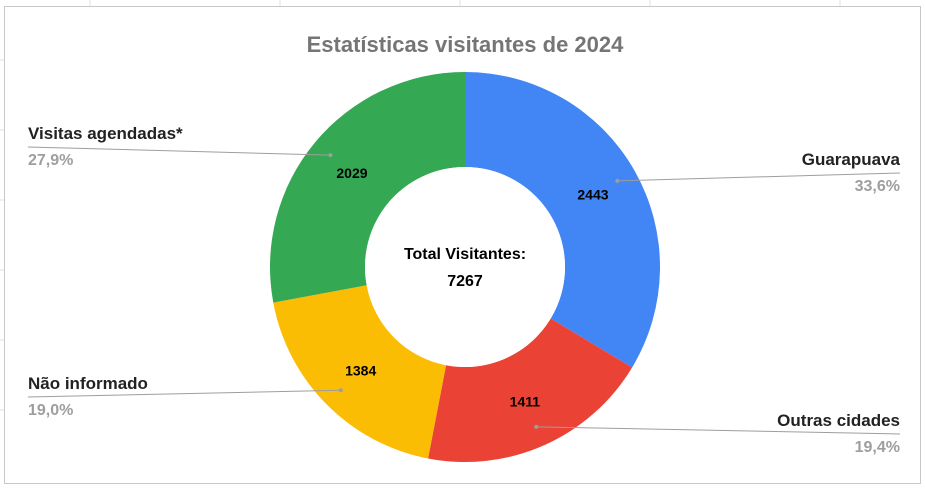 The image size is (925, 488). I want to click on legend-name-outras-cidades: Outras cidades, so click(838, 420).